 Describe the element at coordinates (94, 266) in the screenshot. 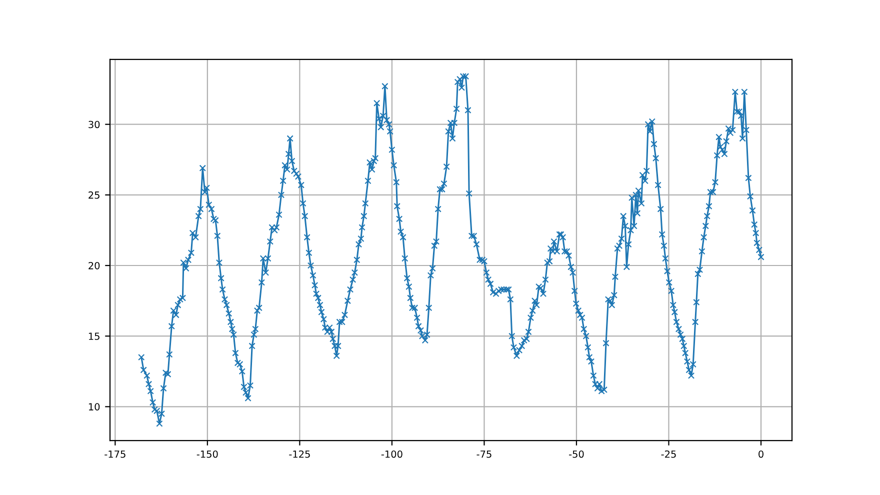

I see `y-tick-label: 20` at that location.